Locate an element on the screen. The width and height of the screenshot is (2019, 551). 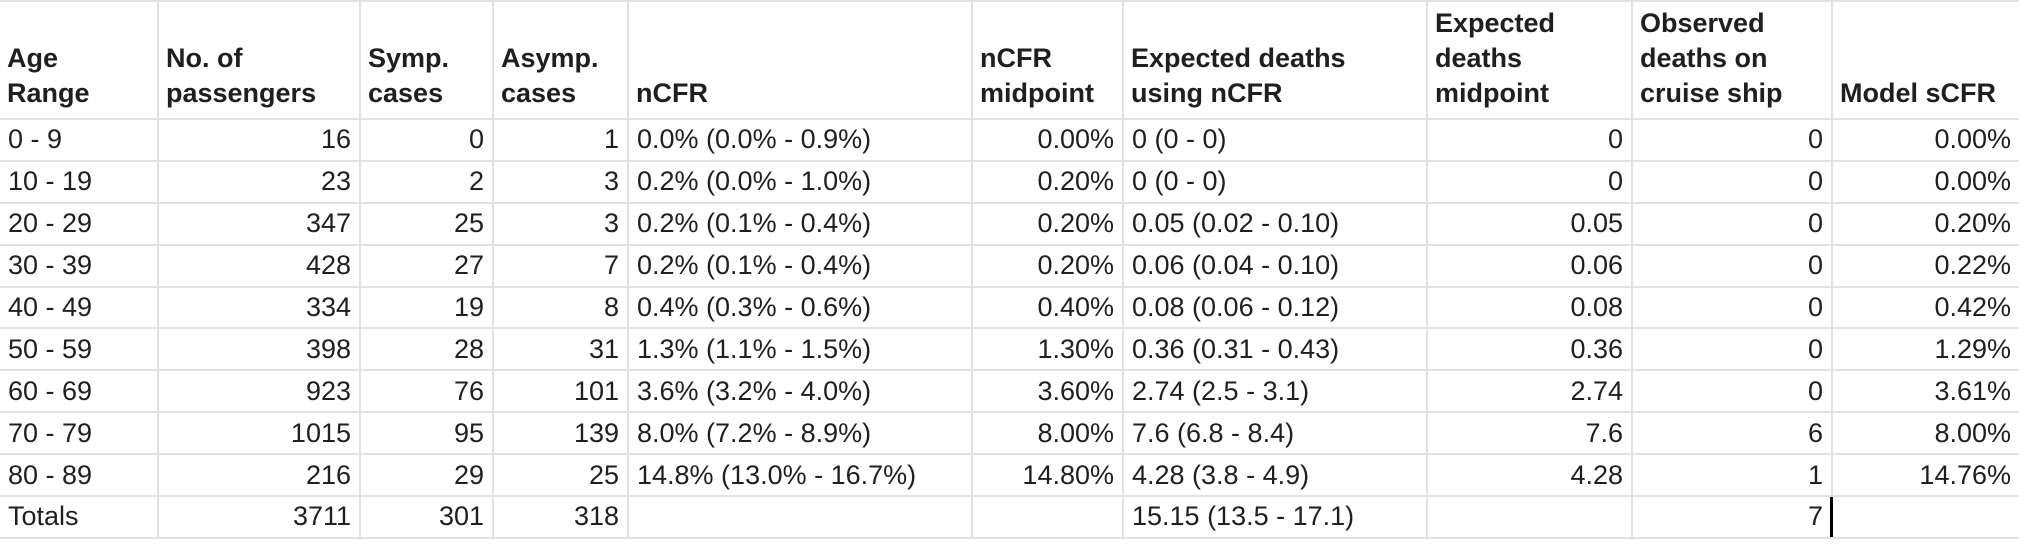
cell-expected-deaths-ncfr: 7.6 (6.8 - 8.4) is located at coordinates (1275, 433).